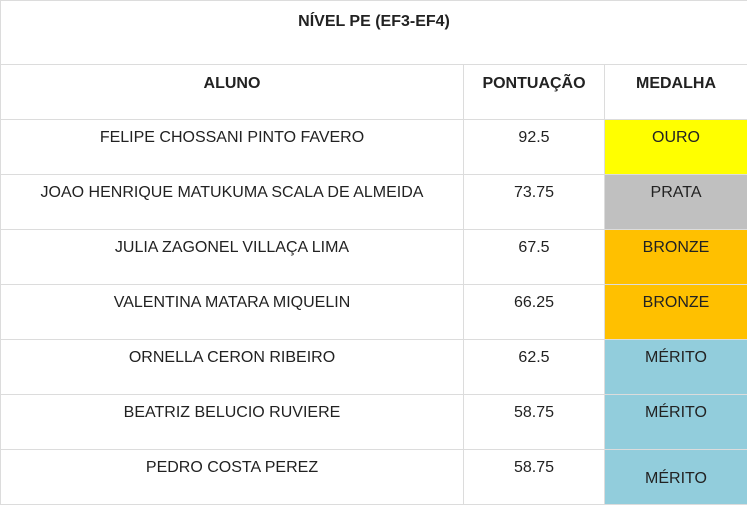 The image size is (747, 515). Describe the element at coordinates (232, 92) in the screenshot. I see `header-student: ALUNO` at that location.